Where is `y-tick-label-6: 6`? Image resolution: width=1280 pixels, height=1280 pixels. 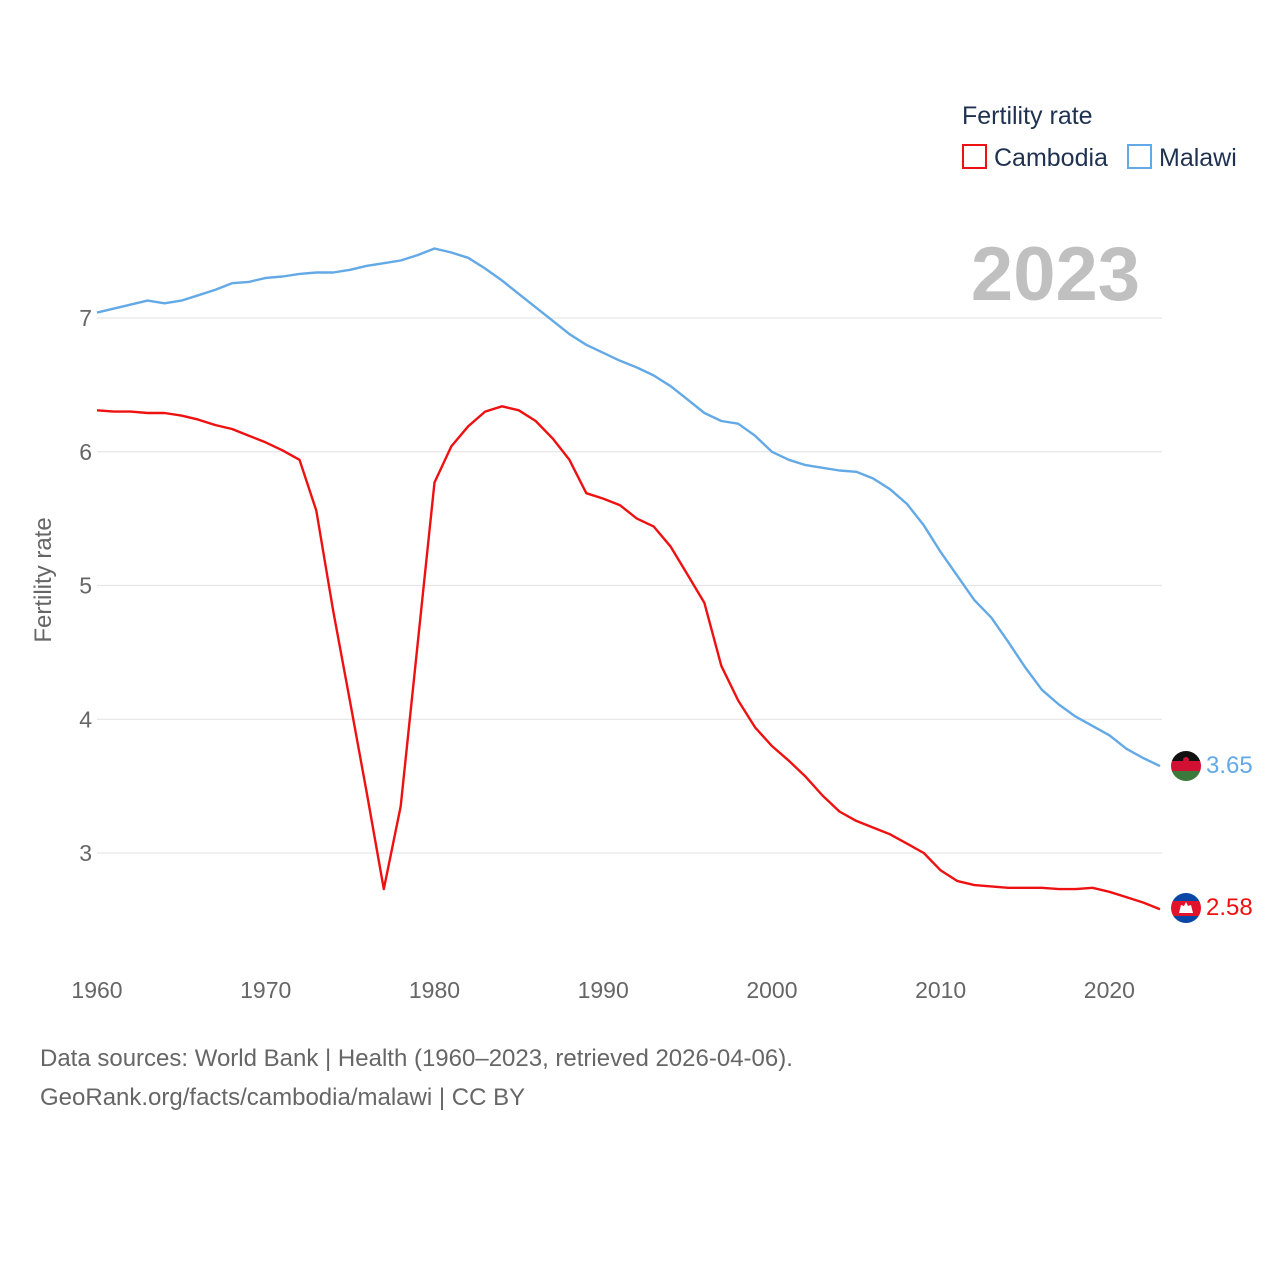
y-tick-label-6: 6 is located at coordinates (85, 452).